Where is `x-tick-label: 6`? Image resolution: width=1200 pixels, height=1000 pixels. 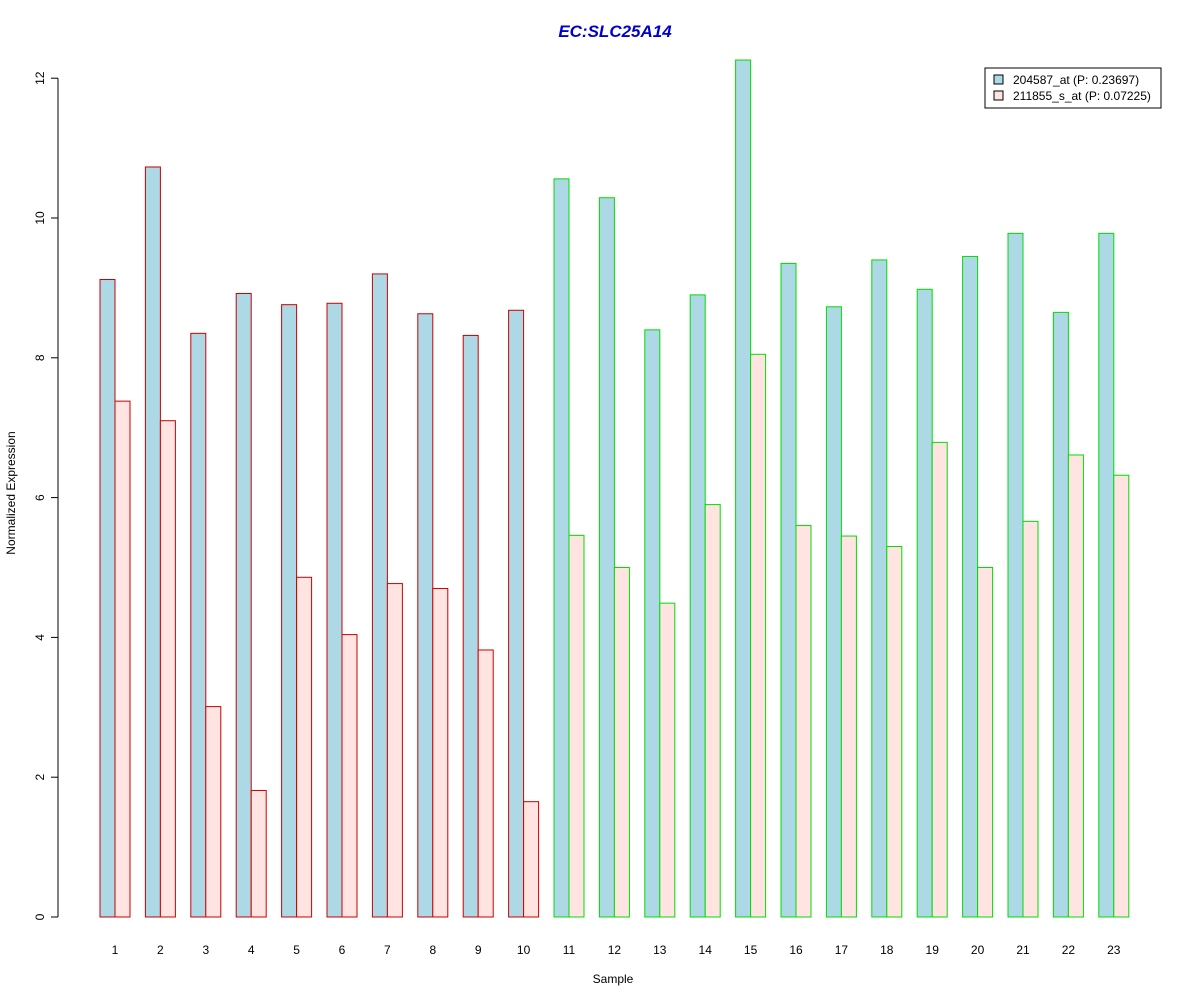
x-tick-label: 6 is located at coordinates (342, 950).